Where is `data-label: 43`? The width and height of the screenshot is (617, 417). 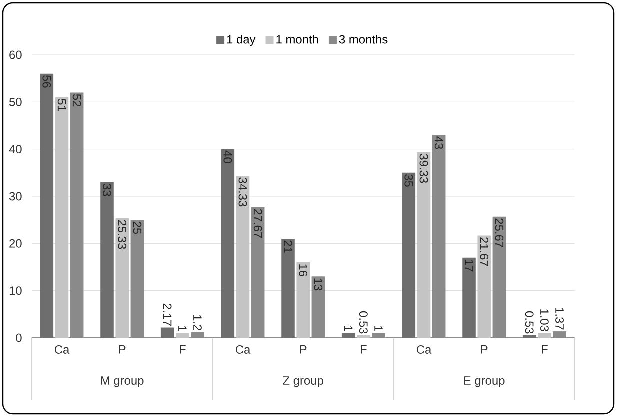 data-label: 43 is located at coordinates (439, 143).